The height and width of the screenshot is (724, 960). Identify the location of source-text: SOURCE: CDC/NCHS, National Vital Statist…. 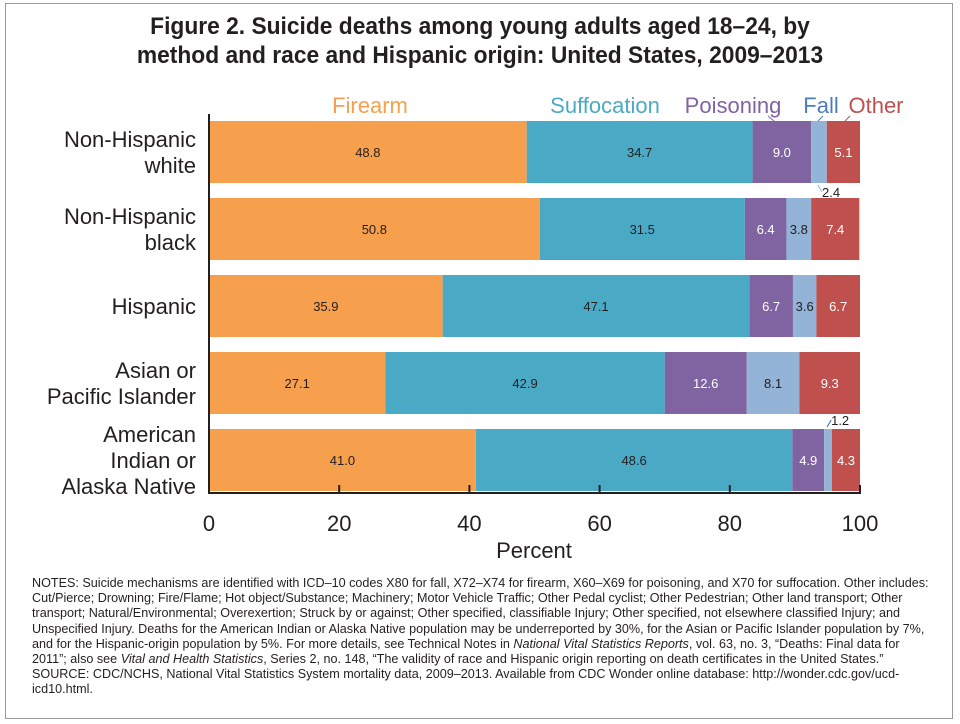
(466, 682).